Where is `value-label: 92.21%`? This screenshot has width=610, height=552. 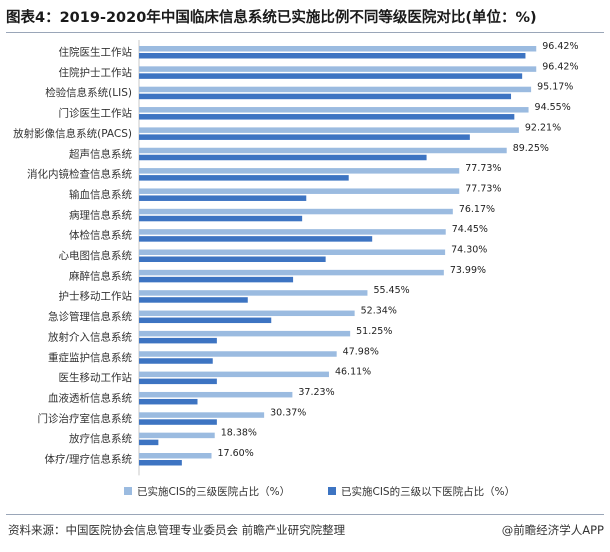 value-label: 92.21% is located at coordinates (543, 127).